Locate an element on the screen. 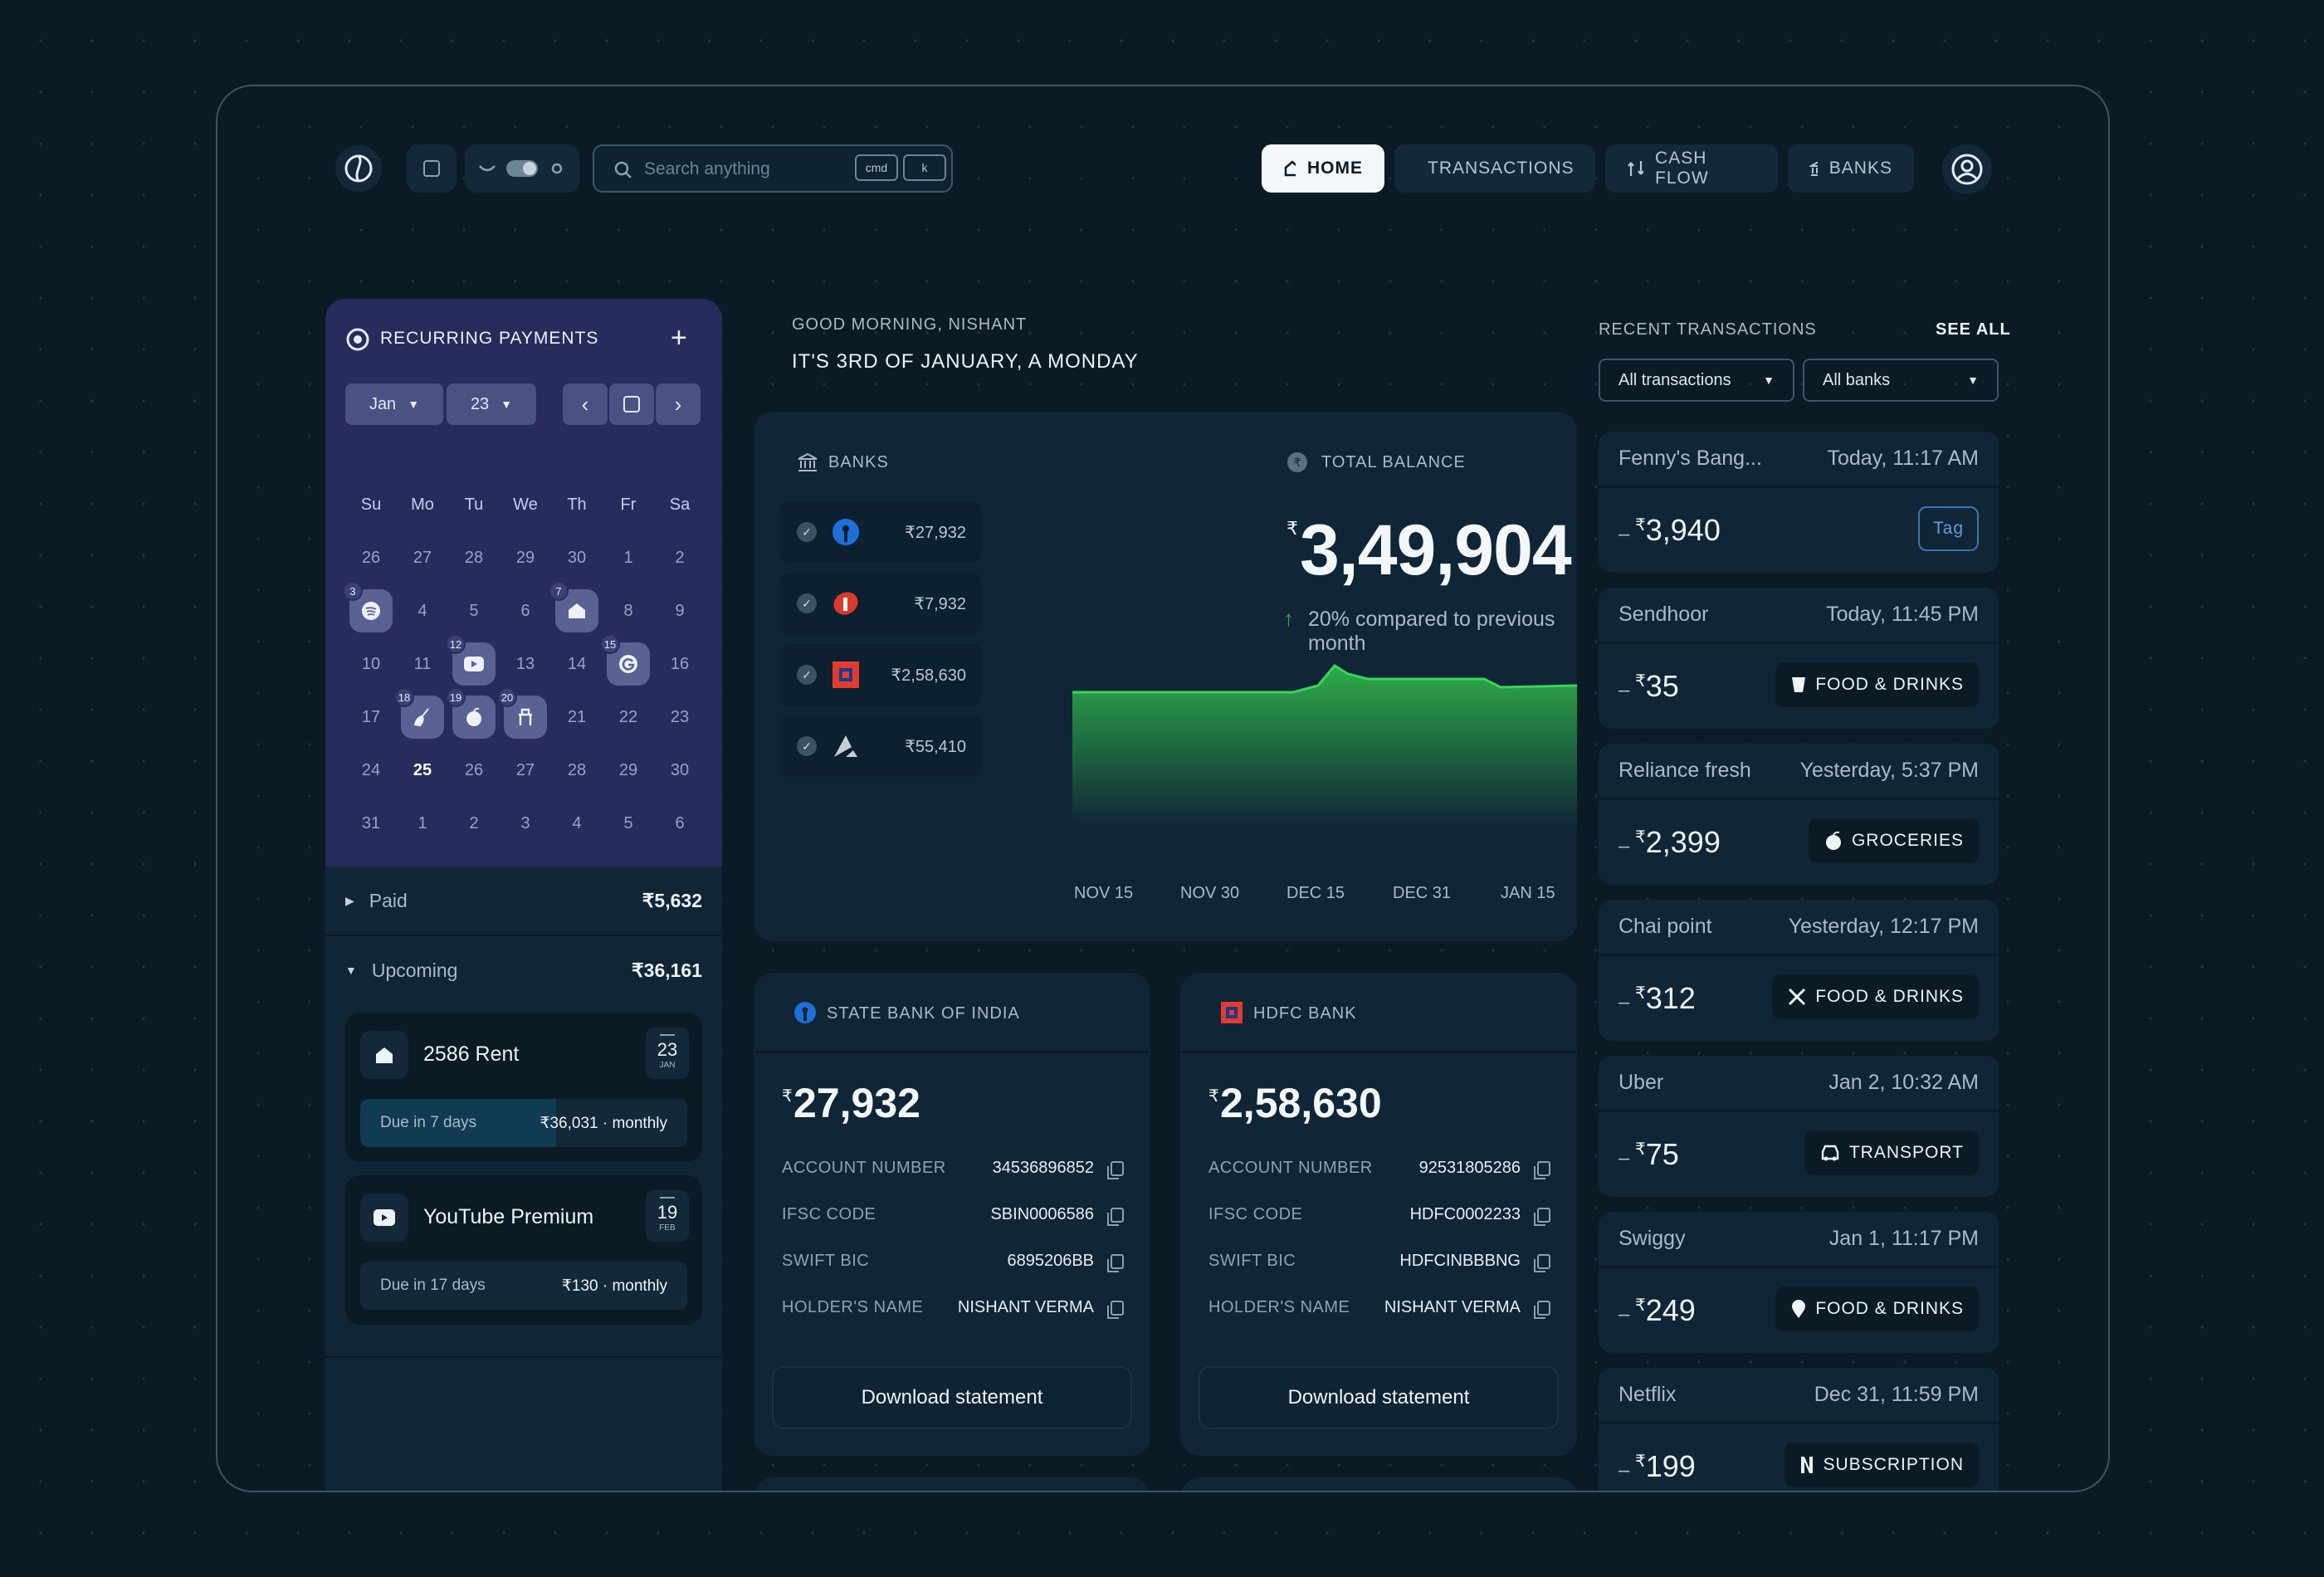 Image resolution: width=2324 pixels, height=1577 pixels. layout-button is located at coordinates (431, 168).